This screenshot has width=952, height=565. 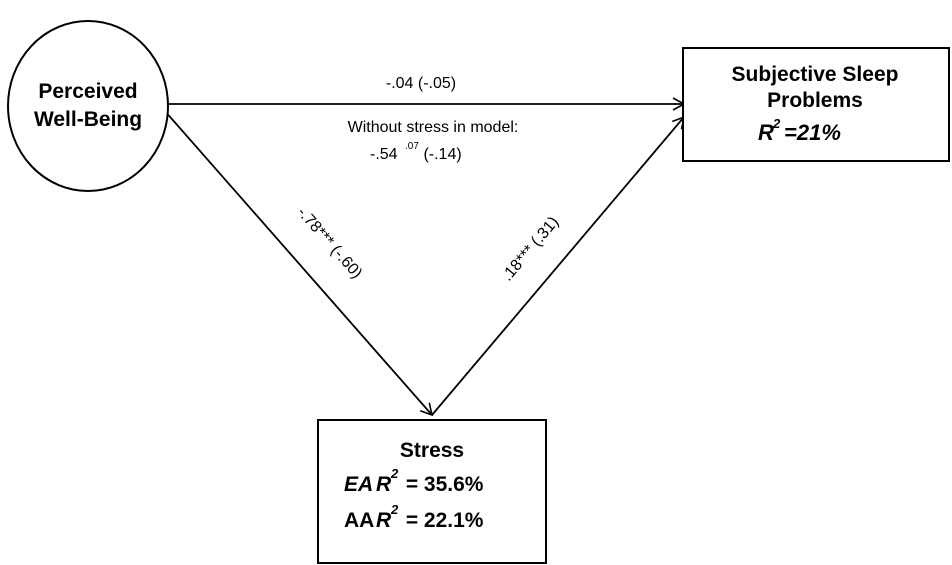 I want to click on node-perceived-wellbeing: Perceived Well-Being, so click(x=88, y=106).